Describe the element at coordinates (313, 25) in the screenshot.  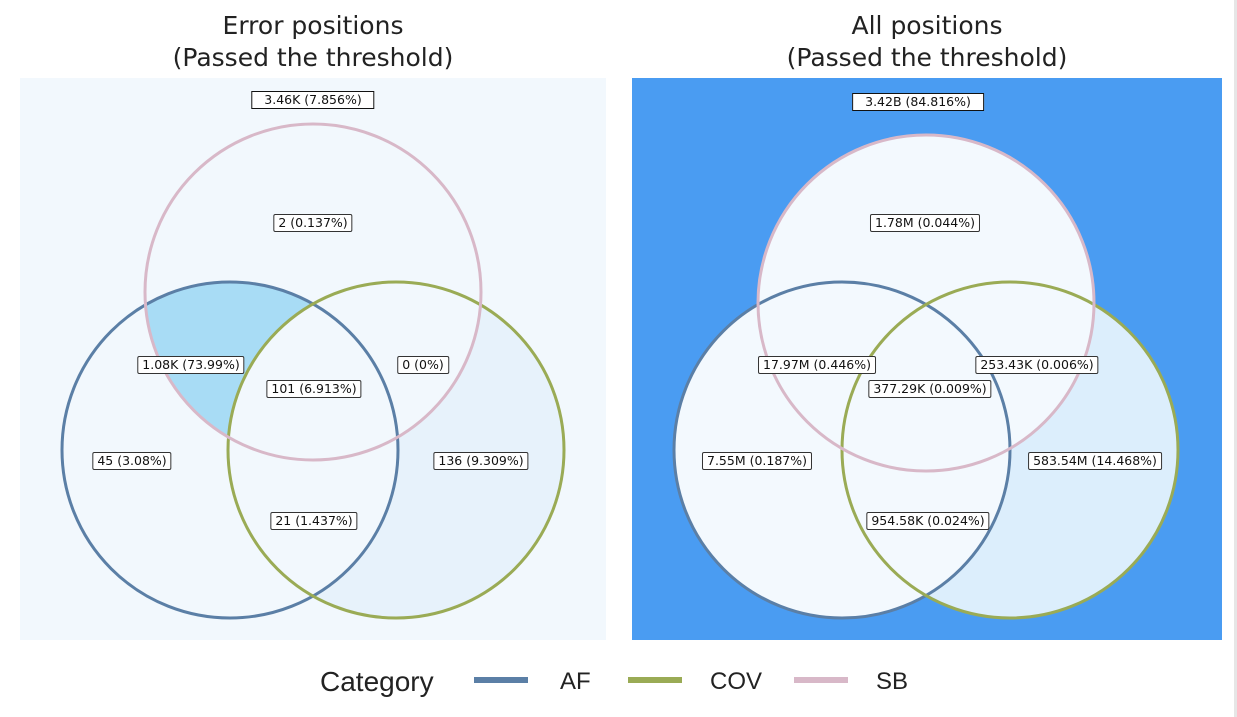
I see `left-title-line1: Error positions` at that location.